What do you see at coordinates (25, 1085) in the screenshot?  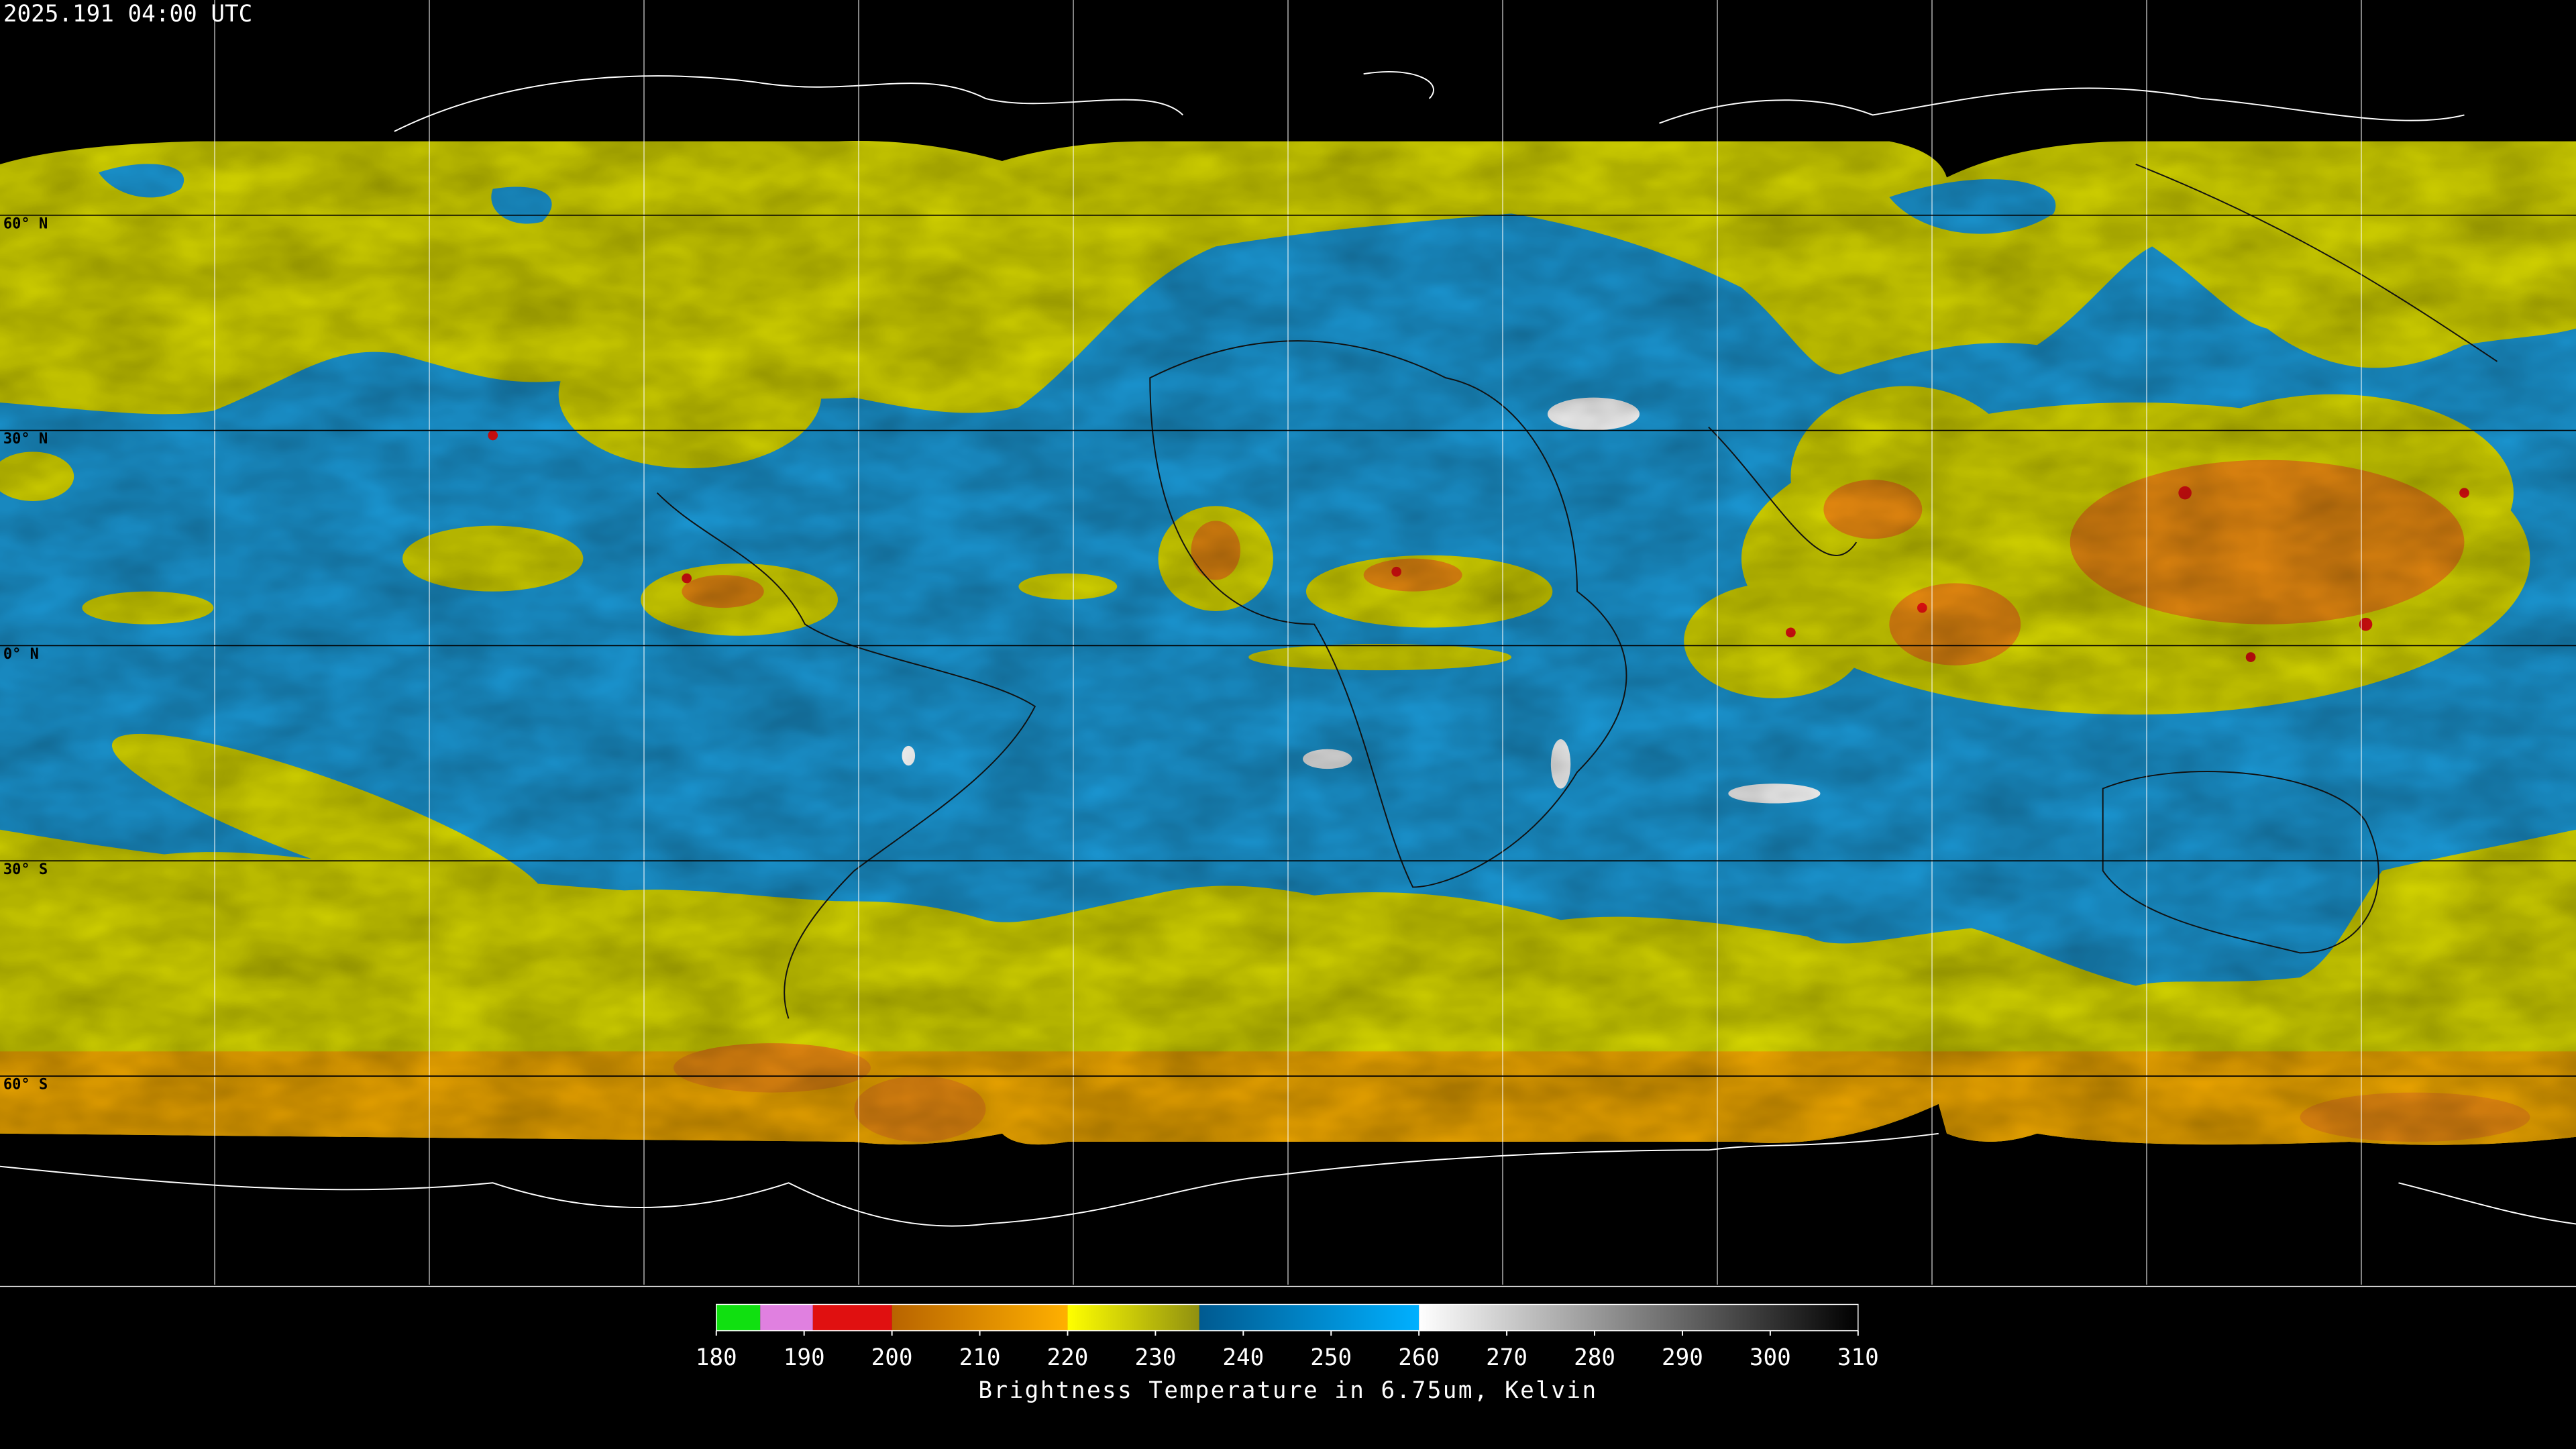 I see `latitude-label: 60° S` at bounding box center [25, 1085].